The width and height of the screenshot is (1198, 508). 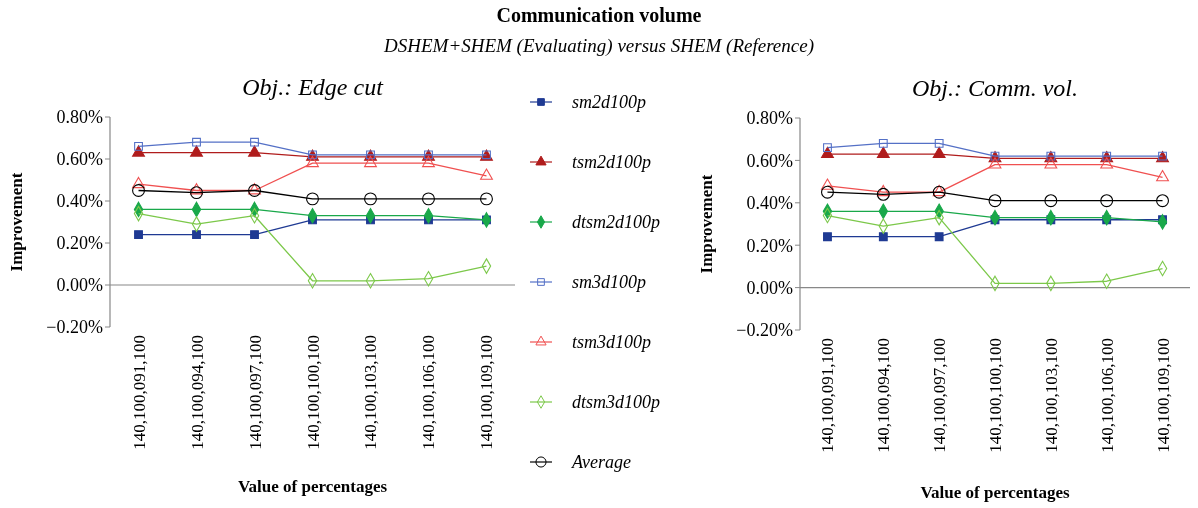 What do you see at coordinates (601, 462) in the screenshot?
I see `legend-label: Average` at bounding box center [601, 462].